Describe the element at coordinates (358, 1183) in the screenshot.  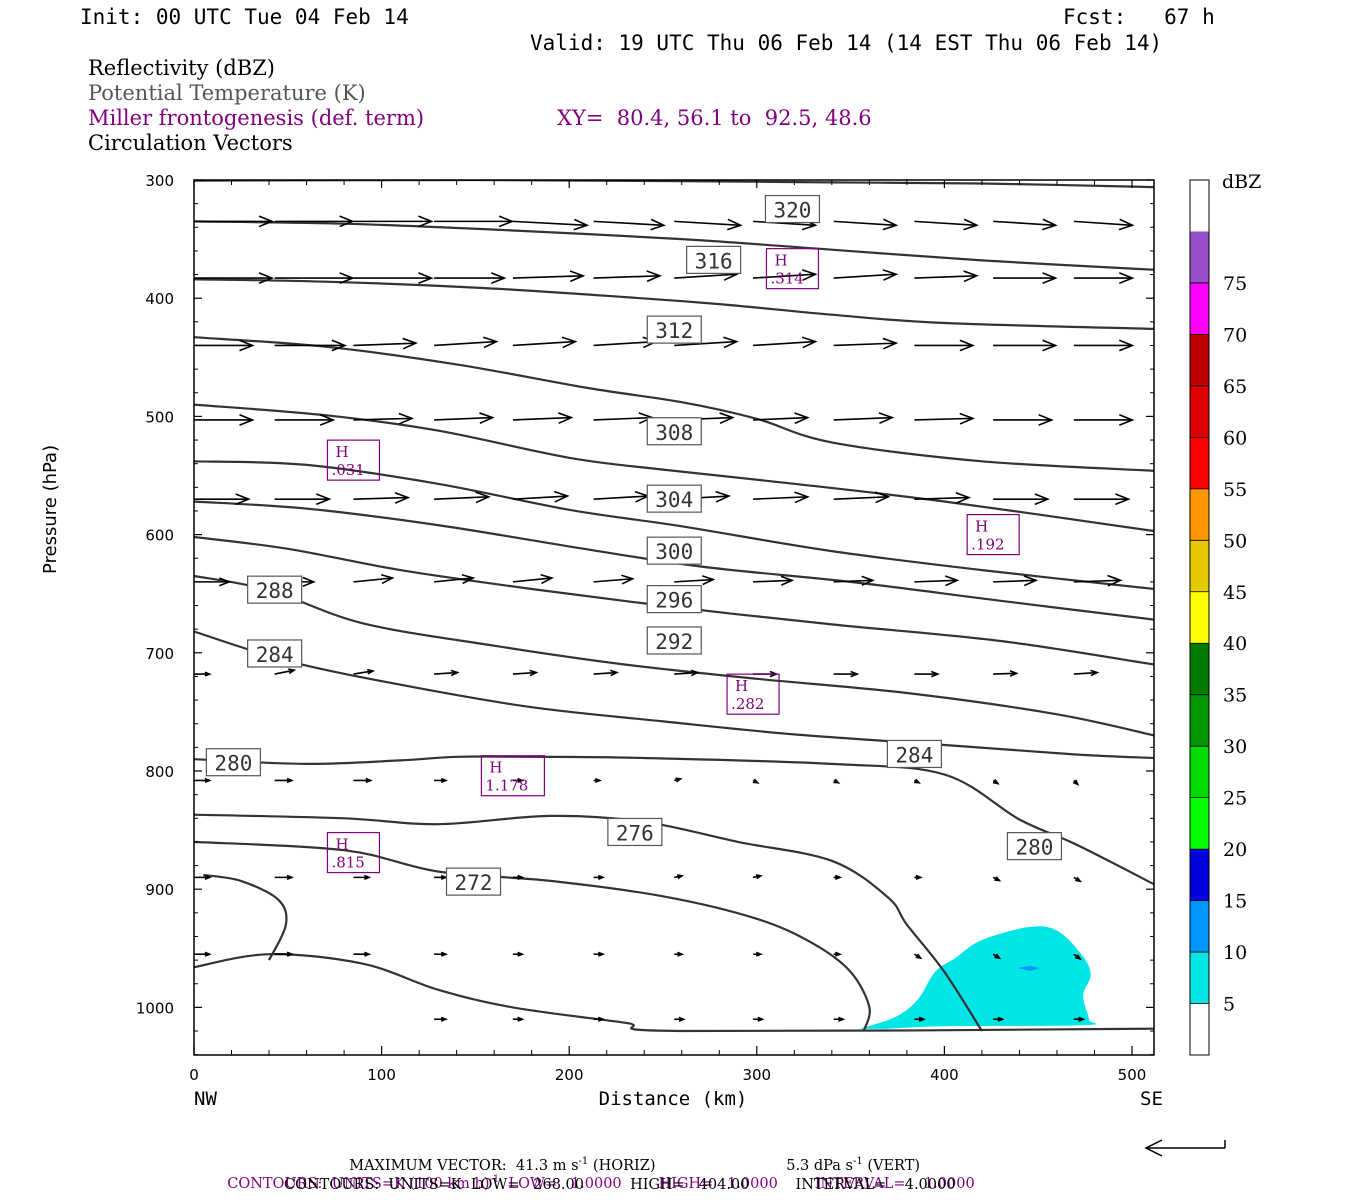
I see `contours1-a: CONTOURS: UNITS=K (100 km h)` at that location.